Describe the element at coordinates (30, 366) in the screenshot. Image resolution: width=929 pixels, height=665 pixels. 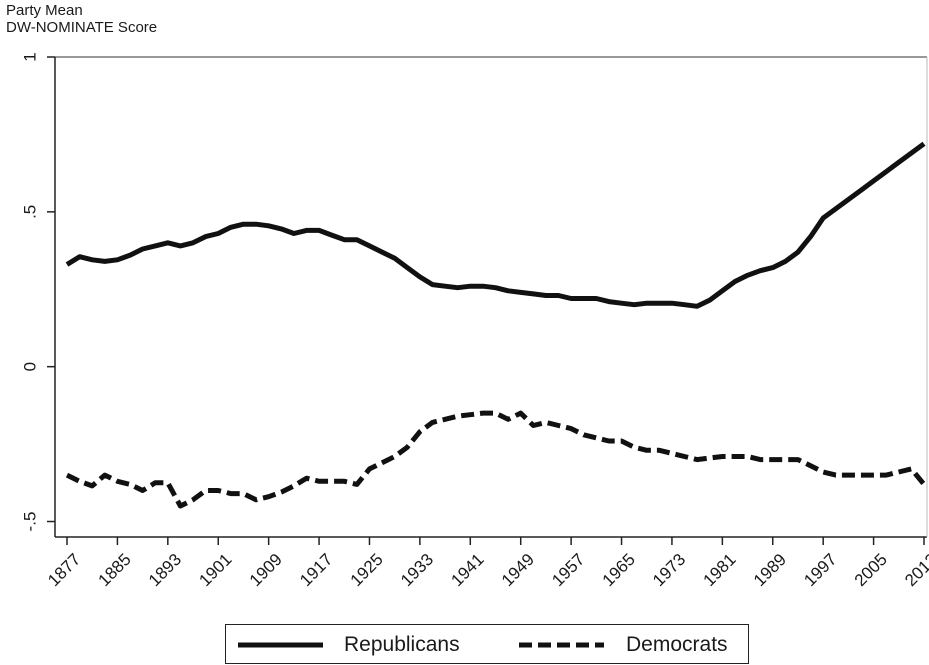
I see `y-tick-label: 0` at that location.